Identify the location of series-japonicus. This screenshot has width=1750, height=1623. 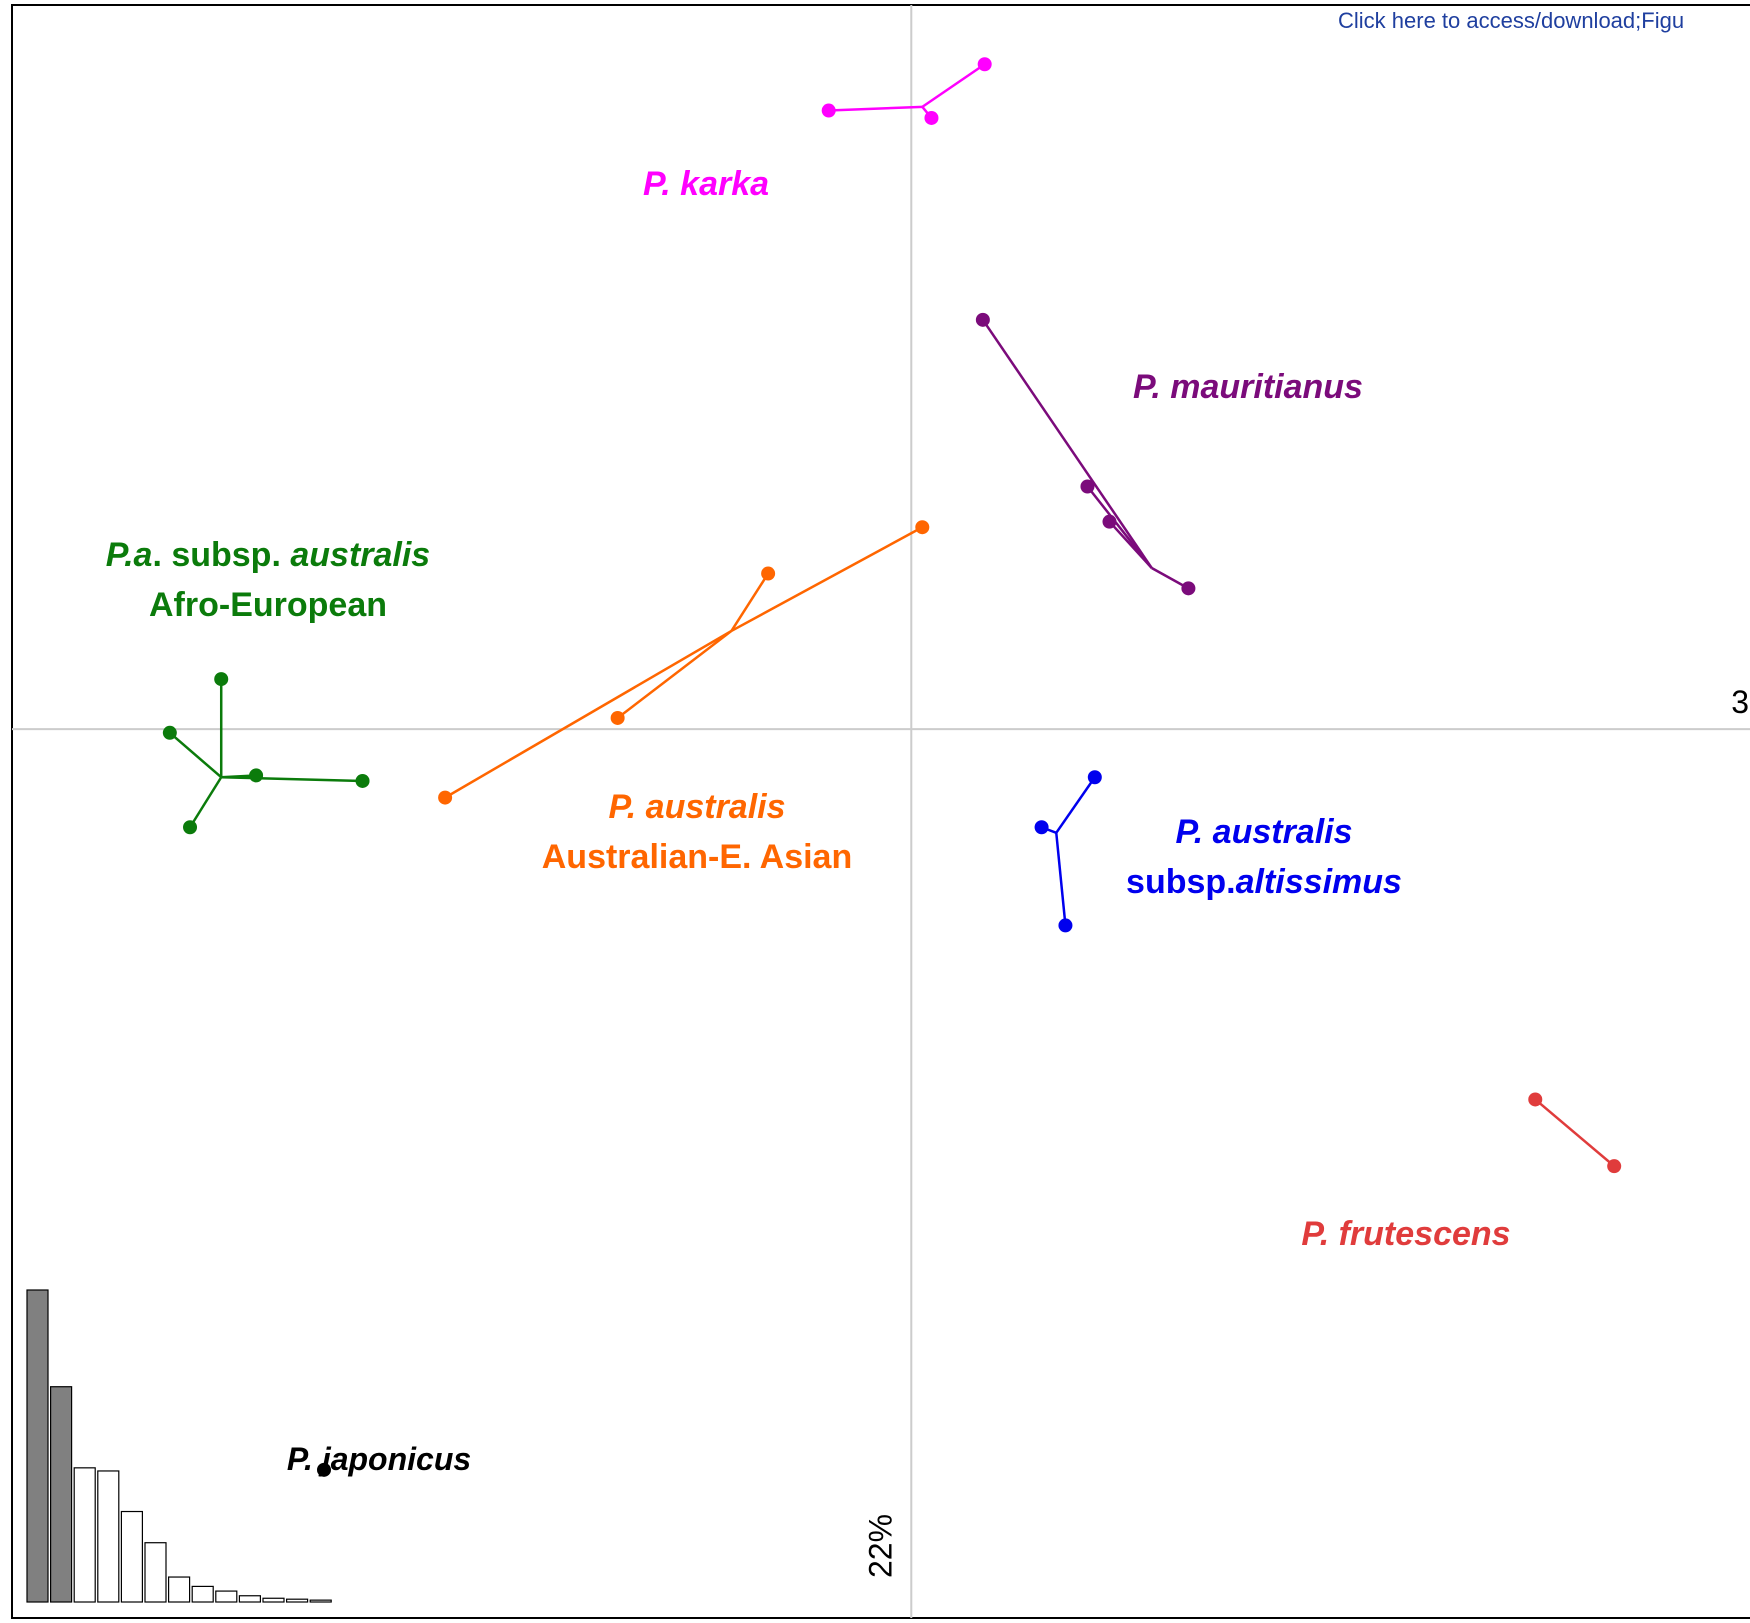
(323, 1469).